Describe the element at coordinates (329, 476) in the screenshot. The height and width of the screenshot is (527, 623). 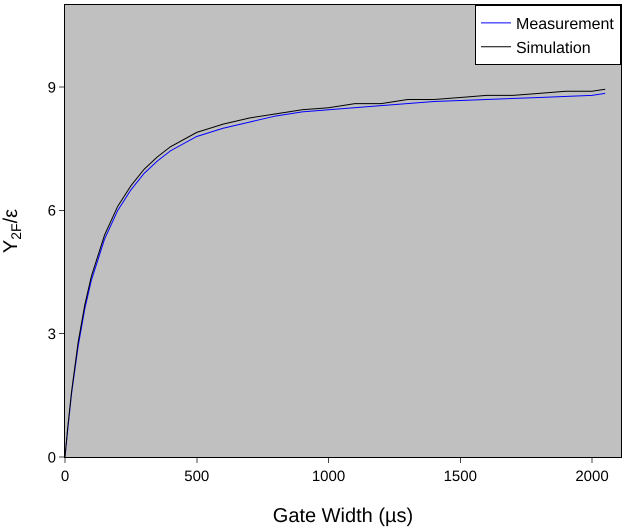
I see `x-tick-label: 1000` at that location.